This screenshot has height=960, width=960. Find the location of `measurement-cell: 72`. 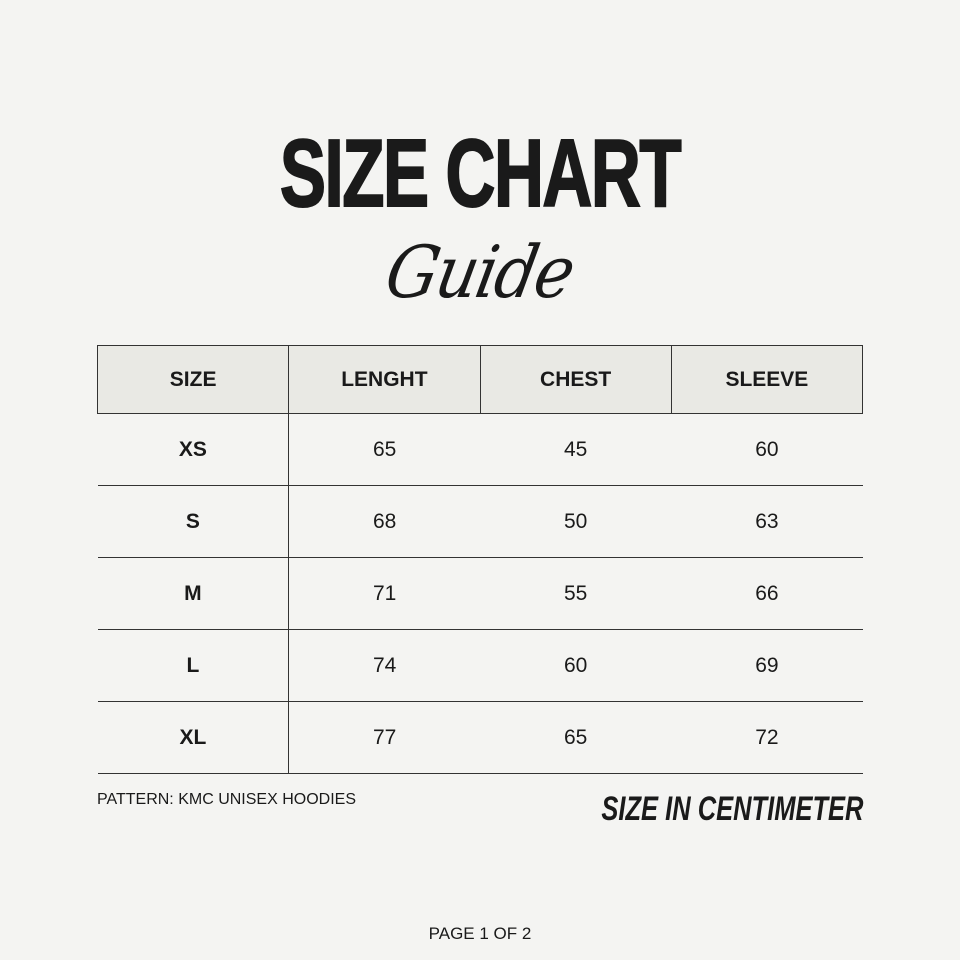

measurement-cell: 72 is located at coordinates (767, 737).